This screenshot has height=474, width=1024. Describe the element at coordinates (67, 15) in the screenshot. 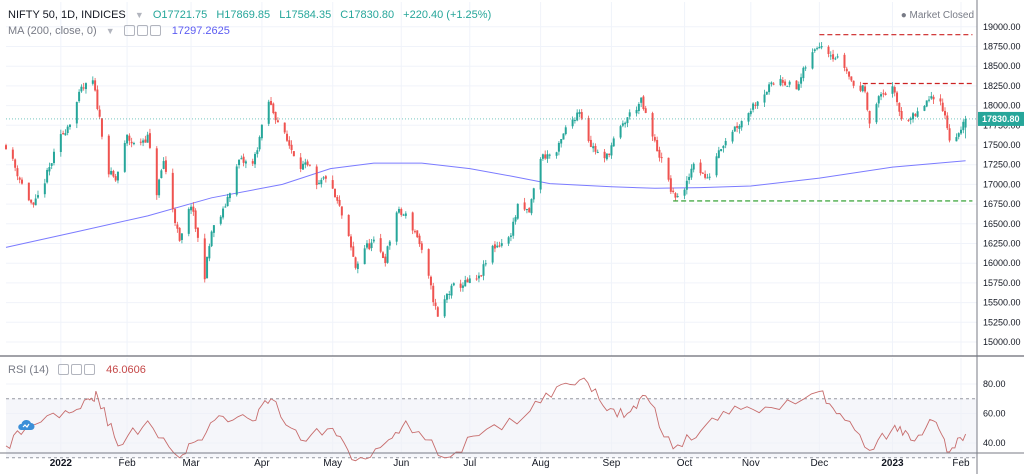

I see `symbol-label: NIFTY 50, 1D, INDICES` at that location.